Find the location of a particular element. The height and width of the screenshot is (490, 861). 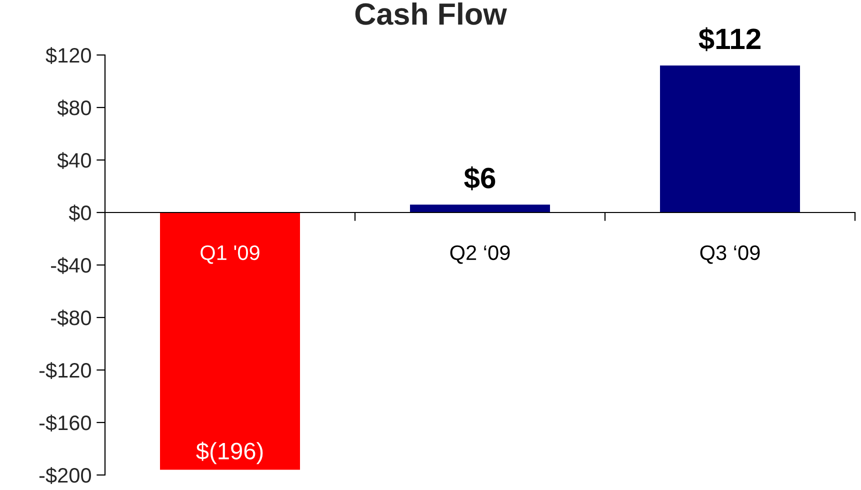

y-tick-label: $0 is located at coordinates (79, 213).